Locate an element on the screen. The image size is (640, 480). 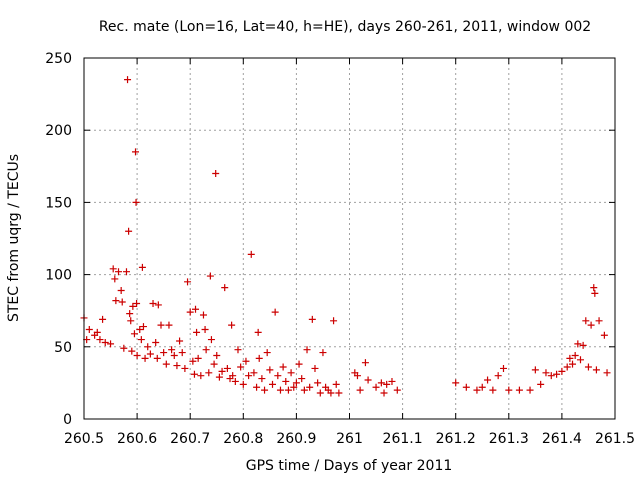
x-tick-label: 260.8 is located at coordinates (243, 439).